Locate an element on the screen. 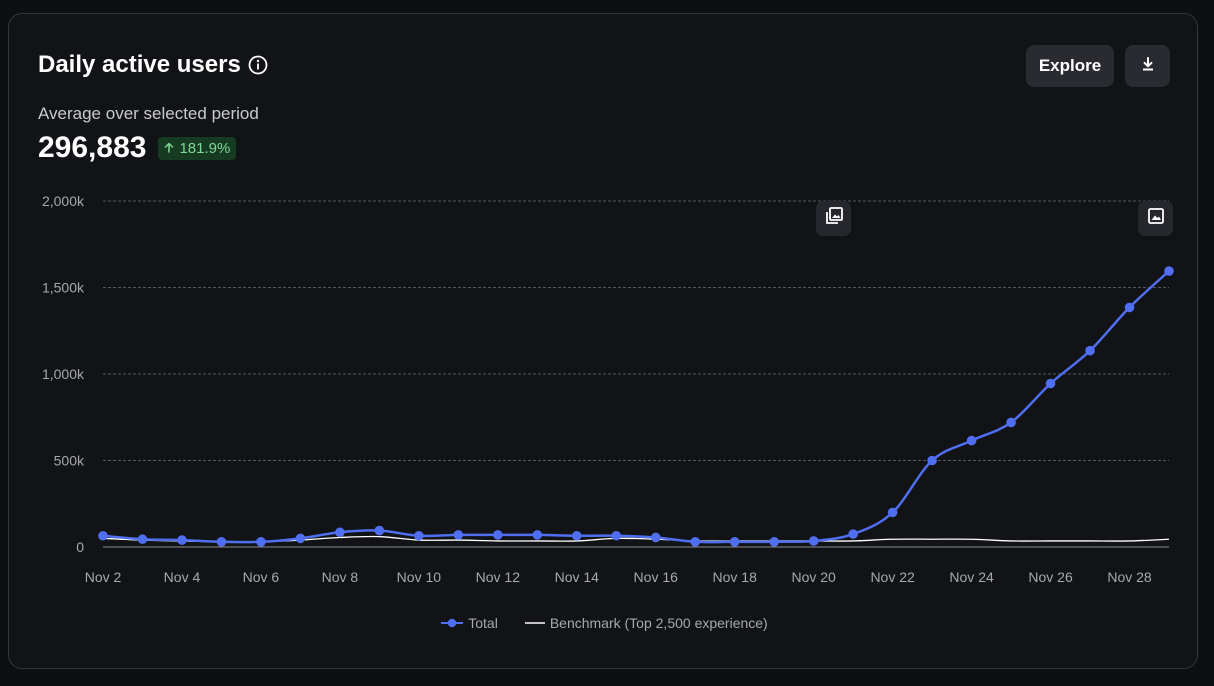 The width and height of the screenshot is (1214, 686). image-gallery-icon is located at coordinates (834, 218).